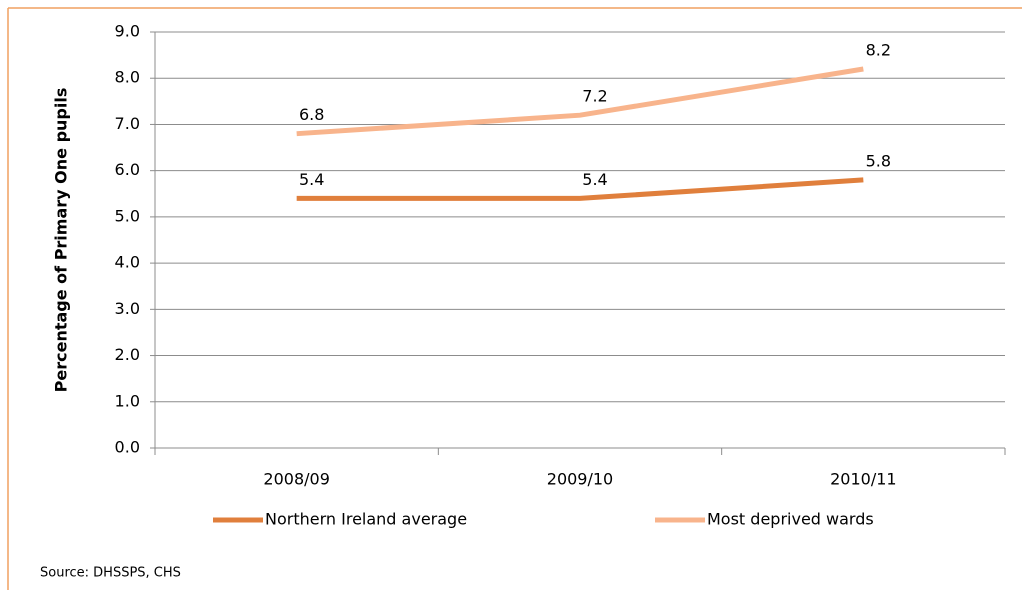 This screenshot has height=590, width=1022. I want to click on y-tick-label: 7.0, so click(127, 123).